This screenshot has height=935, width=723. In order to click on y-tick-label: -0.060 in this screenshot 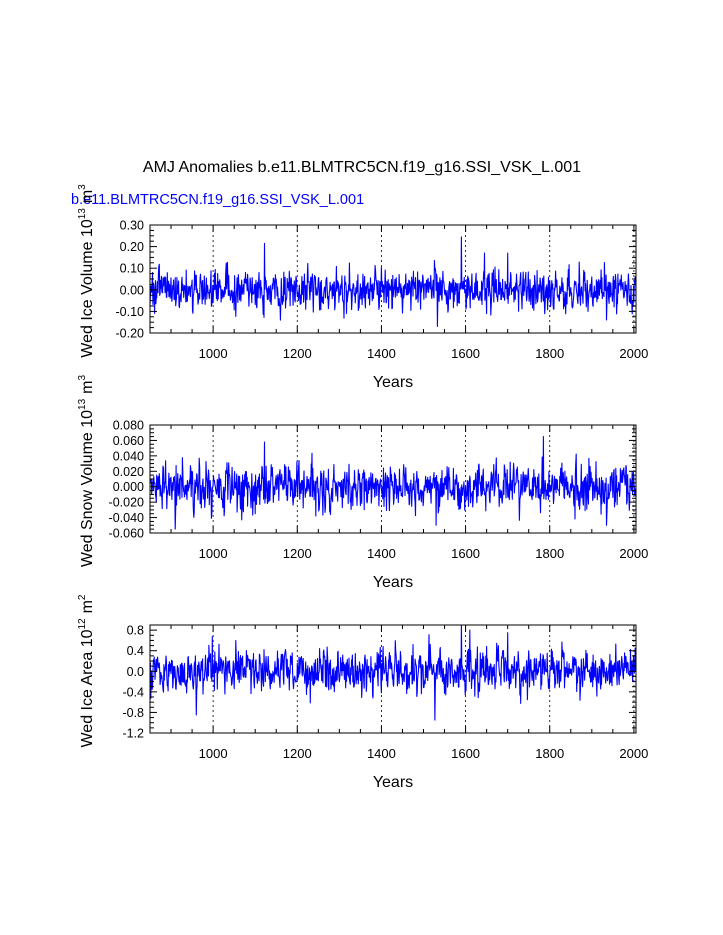, I will do `click(126, 534)`.